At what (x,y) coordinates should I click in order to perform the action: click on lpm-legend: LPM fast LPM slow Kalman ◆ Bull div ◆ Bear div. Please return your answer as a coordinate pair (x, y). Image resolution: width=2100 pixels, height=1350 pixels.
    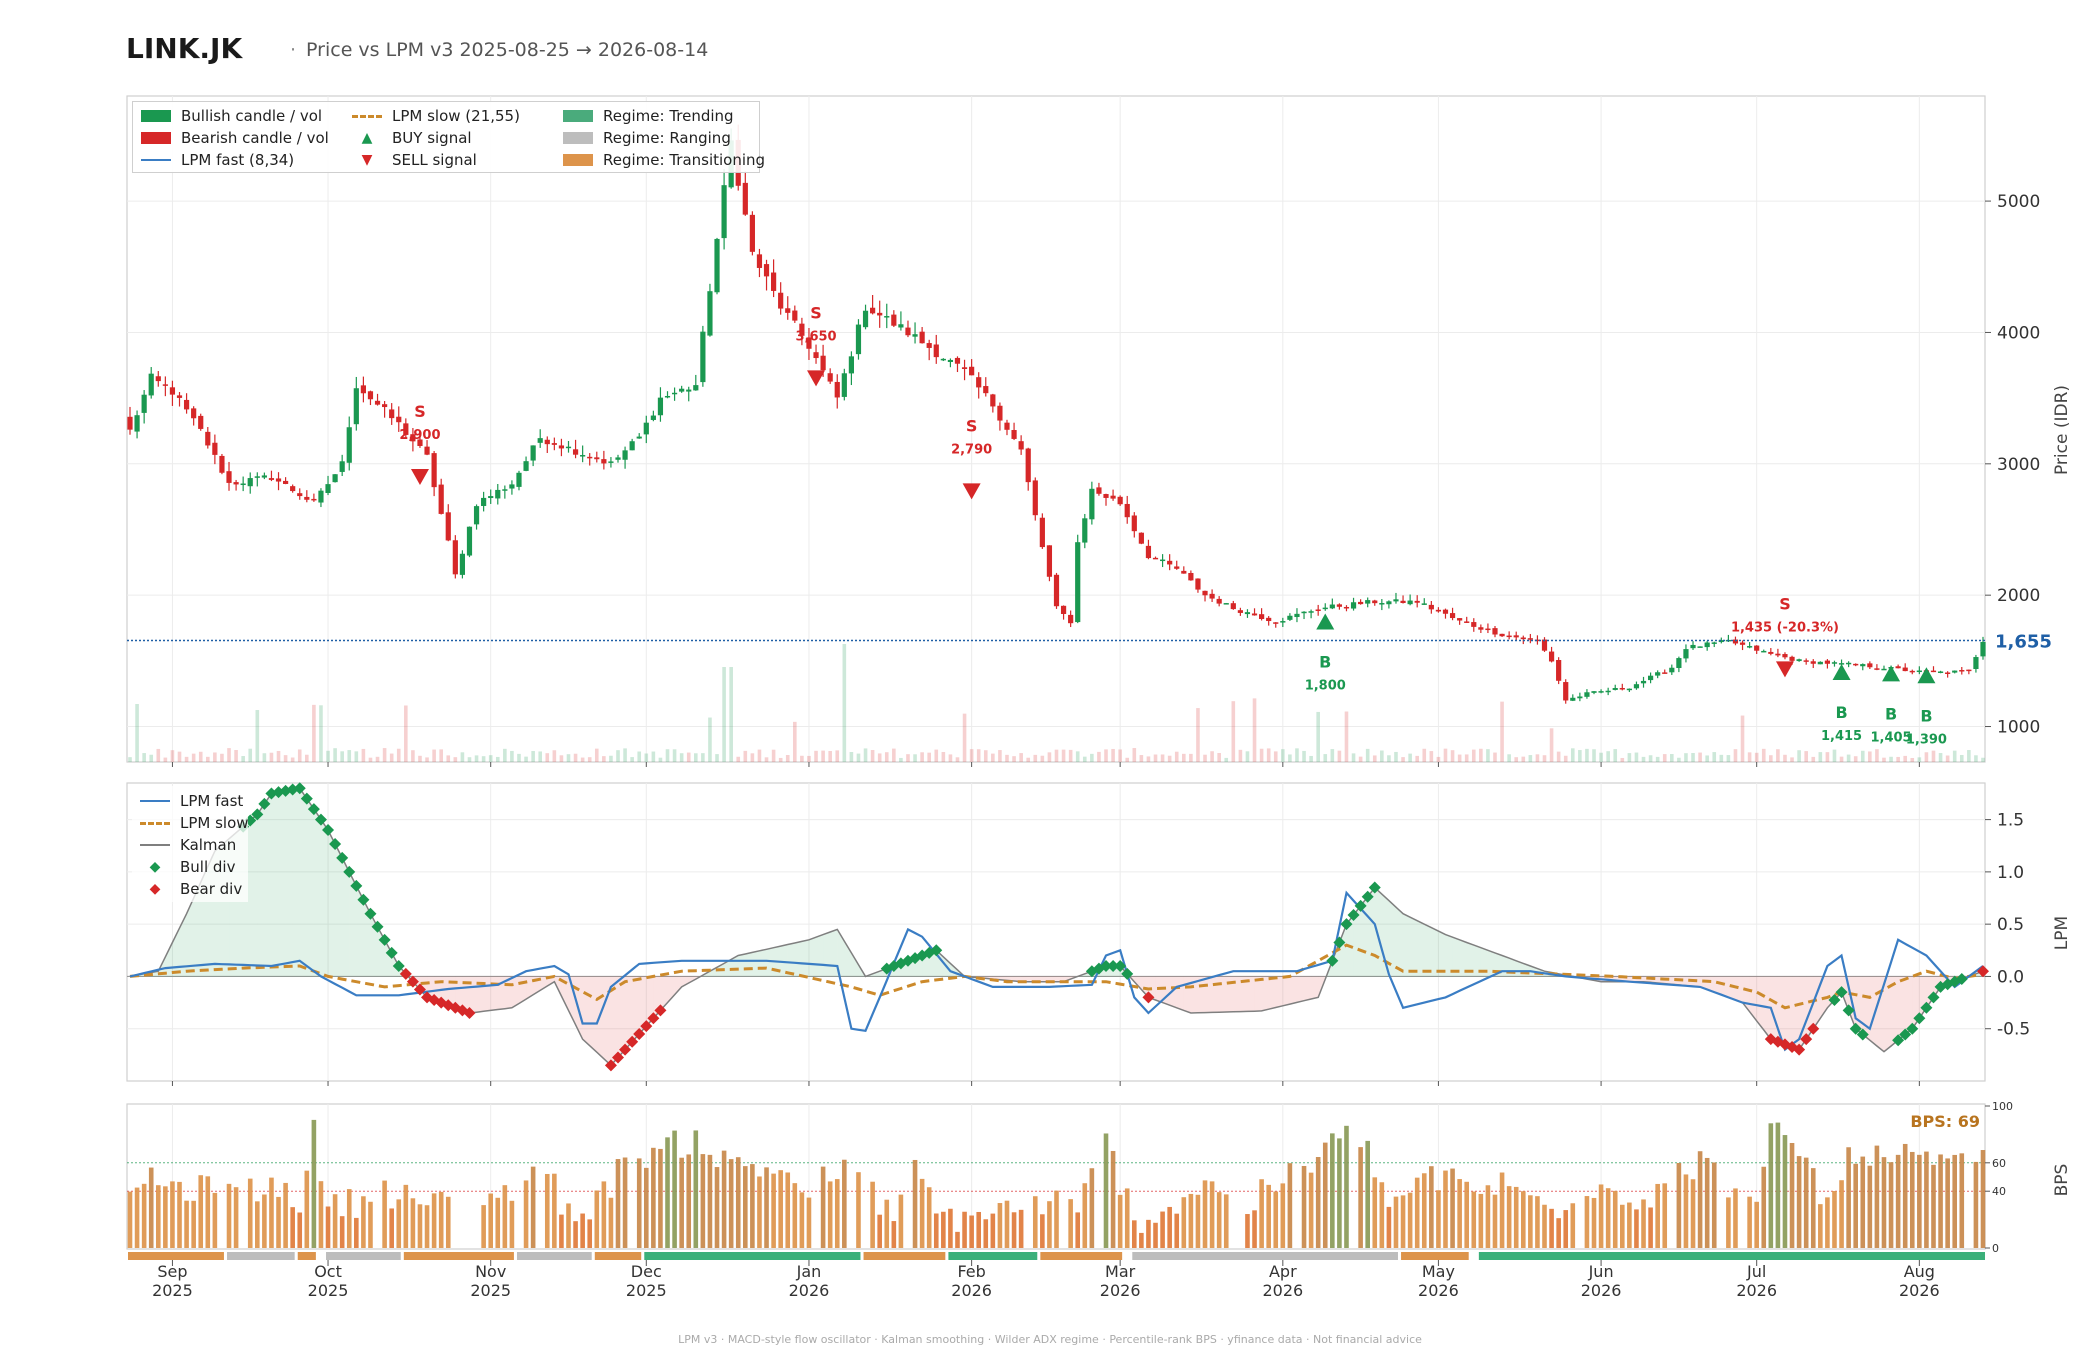
    Looking at the image, I should click on (190, 844).